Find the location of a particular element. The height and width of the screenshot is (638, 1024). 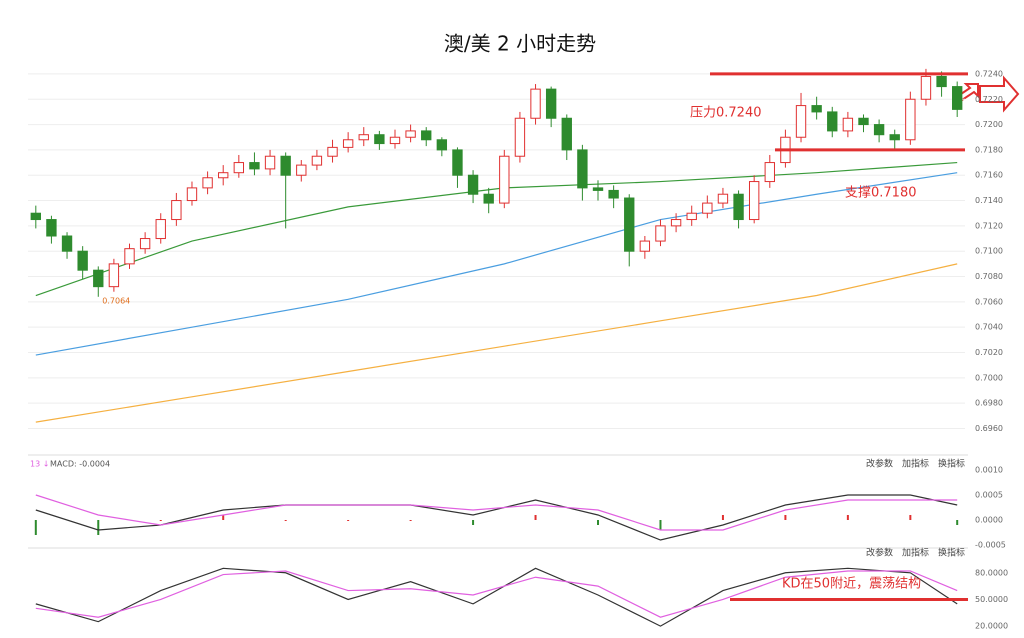

y-tick-label: 0.7200 is located at coordinates (989, 124).